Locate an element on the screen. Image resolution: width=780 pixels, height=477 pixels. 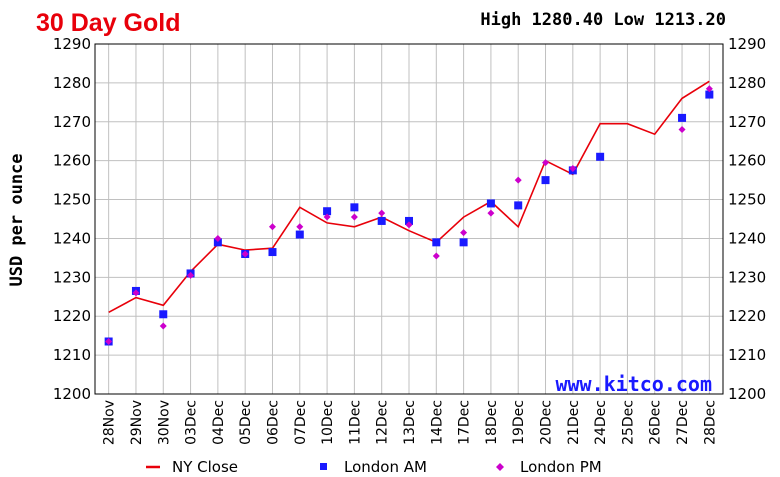
x-tick-label: 30Nov is located at coordinates (164, 422).